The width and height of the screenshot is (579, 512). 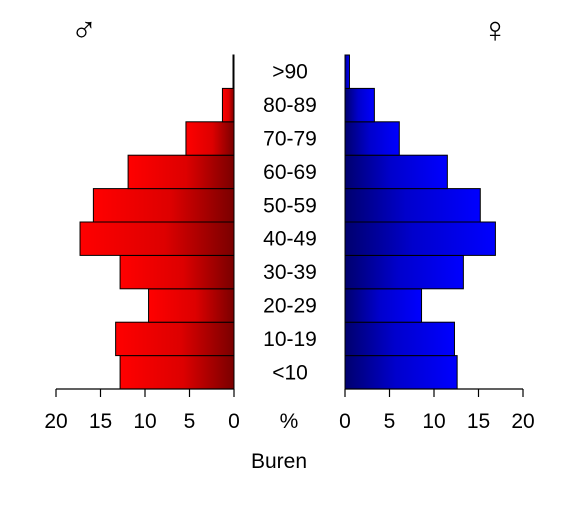 What do you see at coordinates (390, 421) in the screenshot?
I see `female-tick-label: 5` at bounding box center [390, 421].